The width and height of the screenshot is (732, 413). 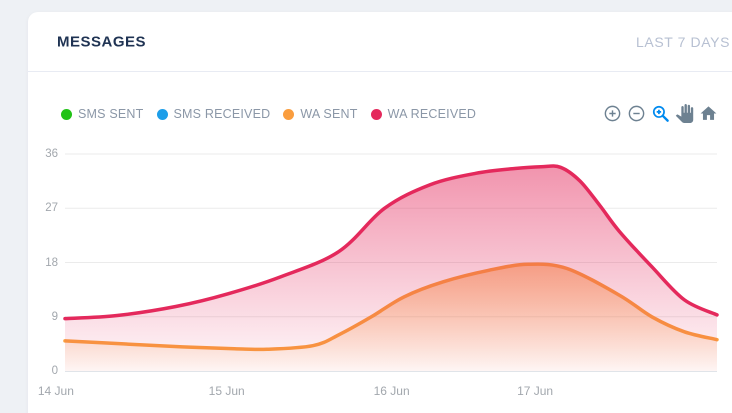 What do you see at coordinates (684, 113) in the screenshot?
I see `pan-icon` at bounding box center [684, 113].